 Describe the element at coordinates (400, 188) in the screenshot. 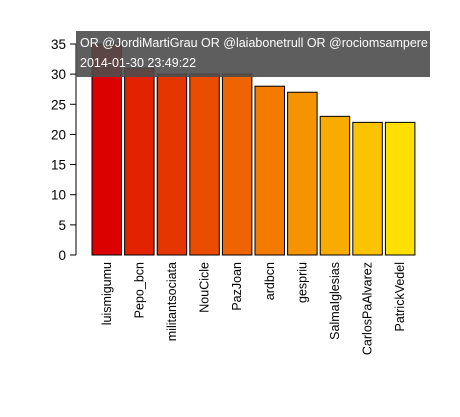

I see `bar-PatrickVedel` at that location.